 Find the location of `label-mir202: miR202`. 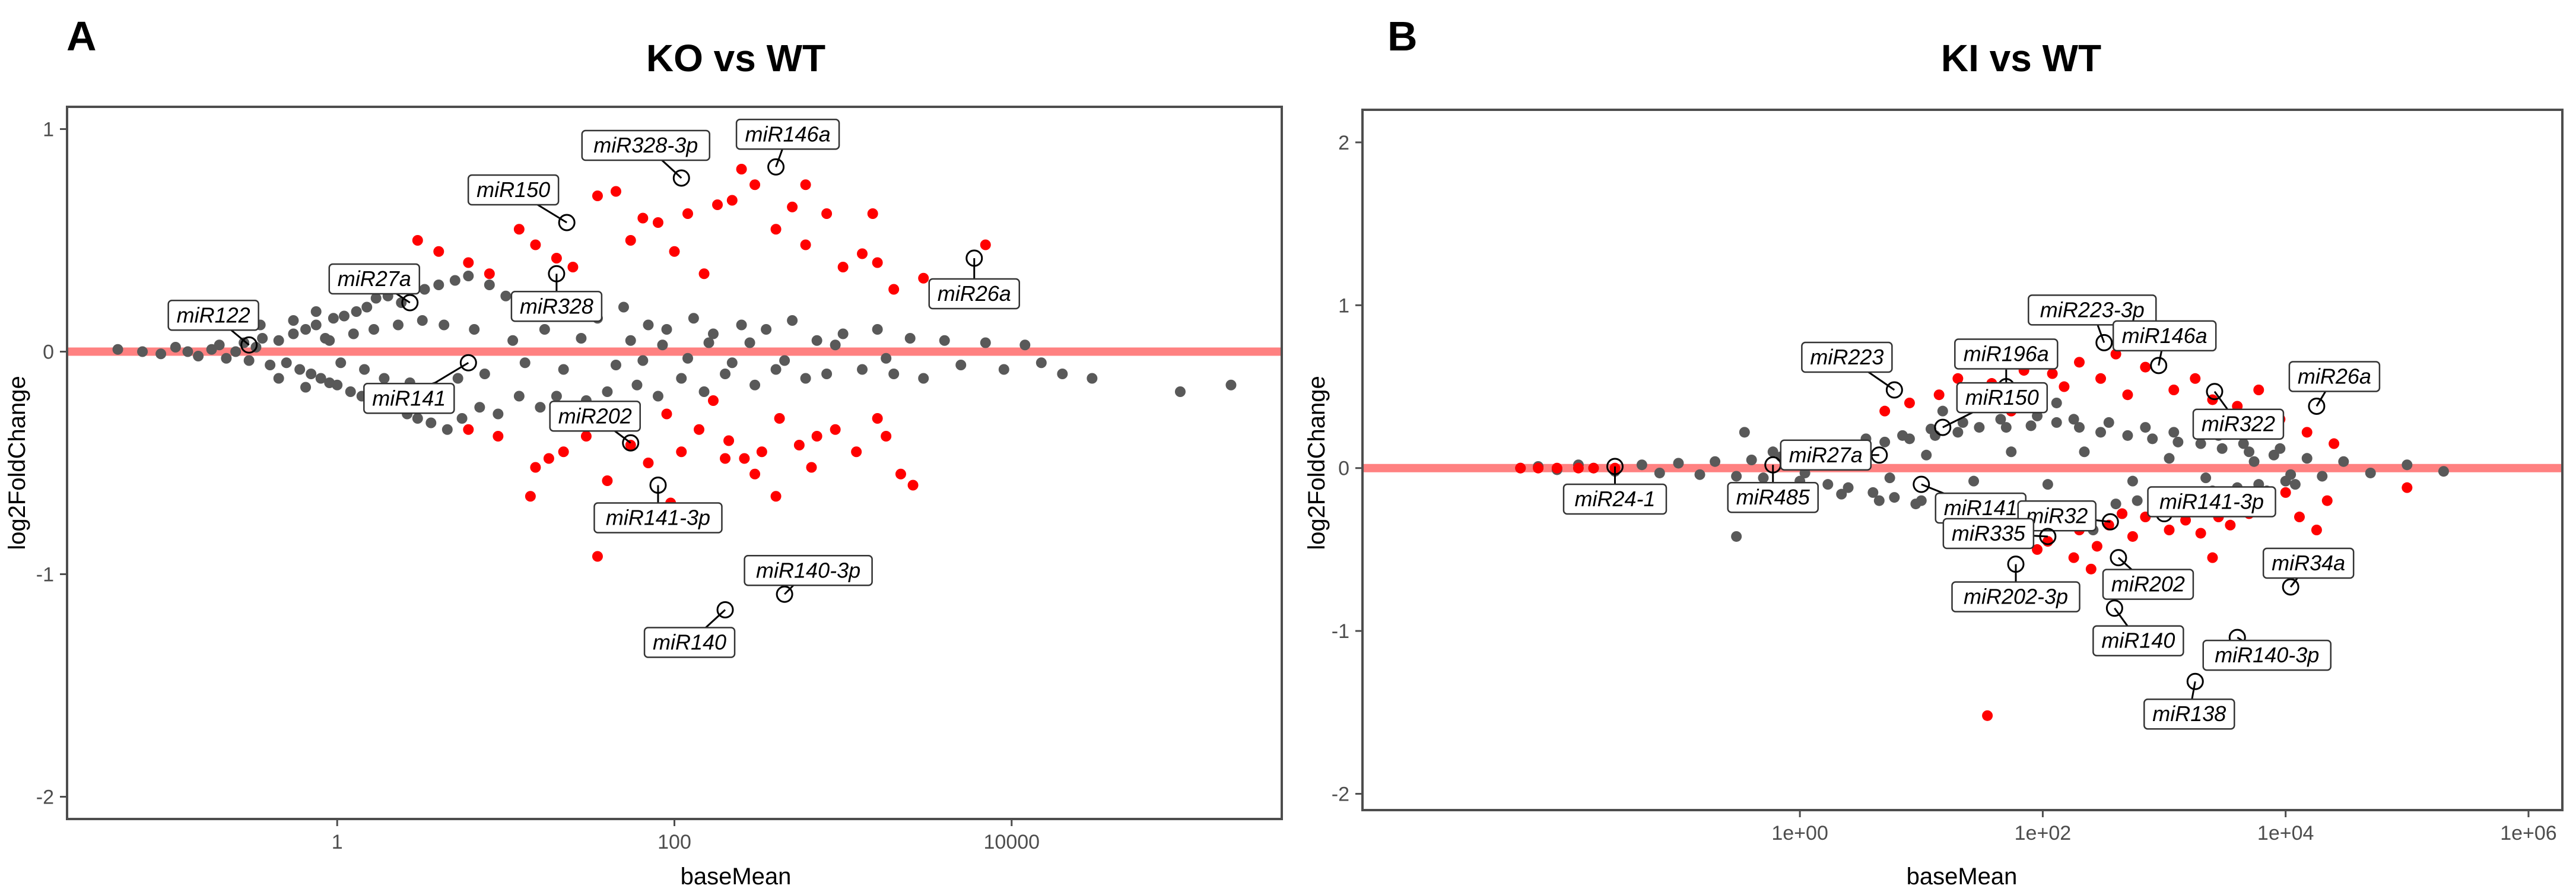

label-mir202: miR202 is located at coordinates (595, 416).